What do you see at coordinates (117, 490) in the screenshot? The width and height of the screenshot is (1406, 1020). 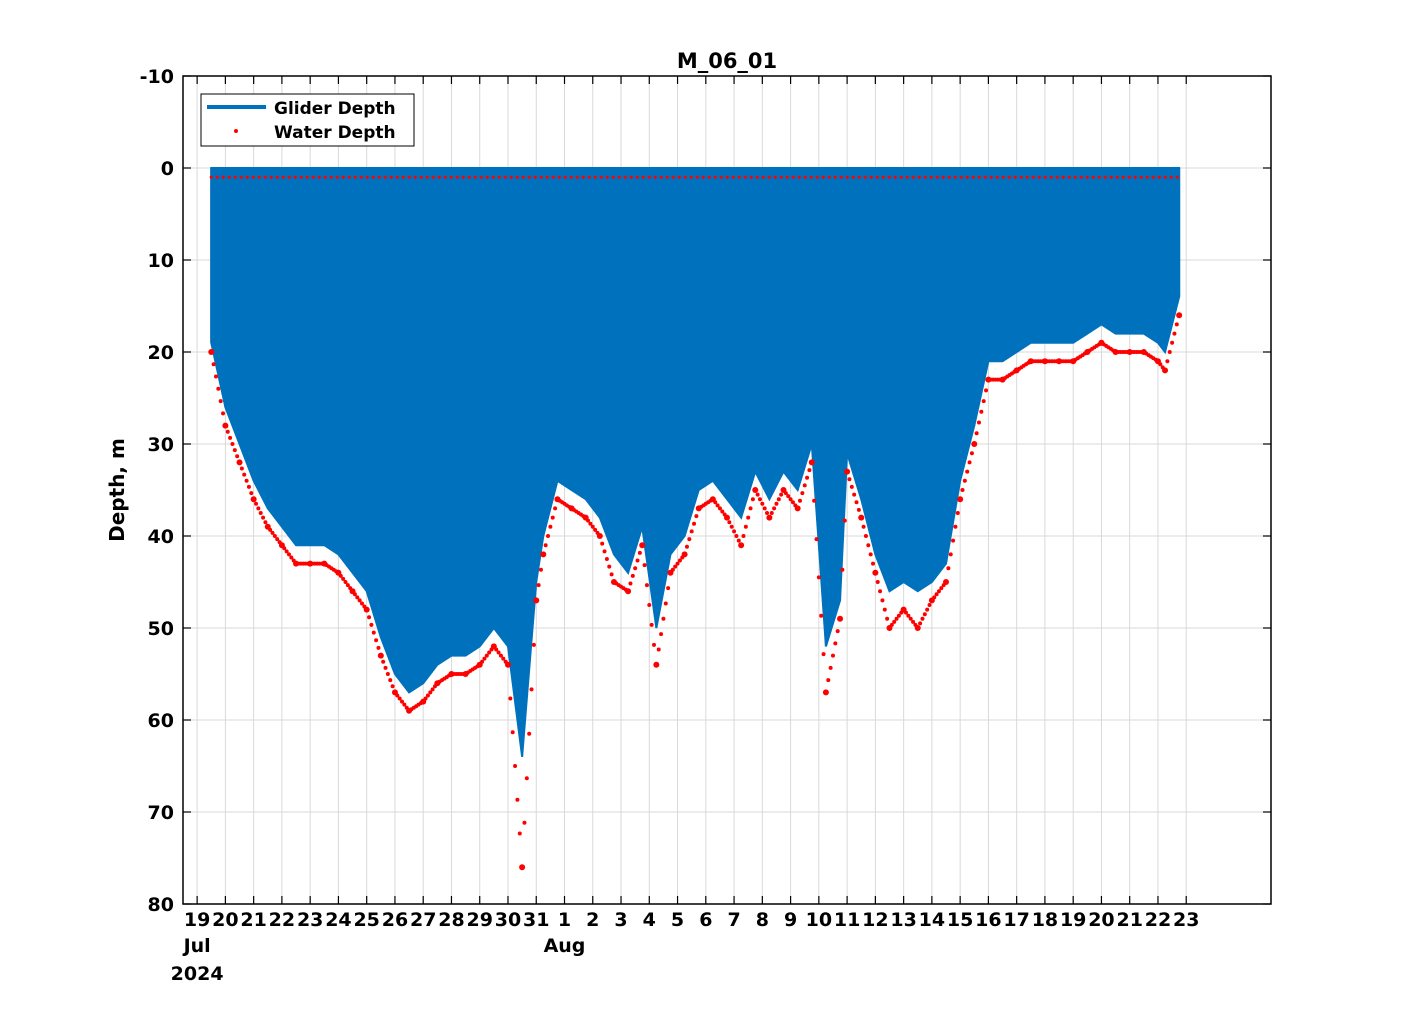 I see `y-axis-label: Depth, m` at bounding box center [117, 490].